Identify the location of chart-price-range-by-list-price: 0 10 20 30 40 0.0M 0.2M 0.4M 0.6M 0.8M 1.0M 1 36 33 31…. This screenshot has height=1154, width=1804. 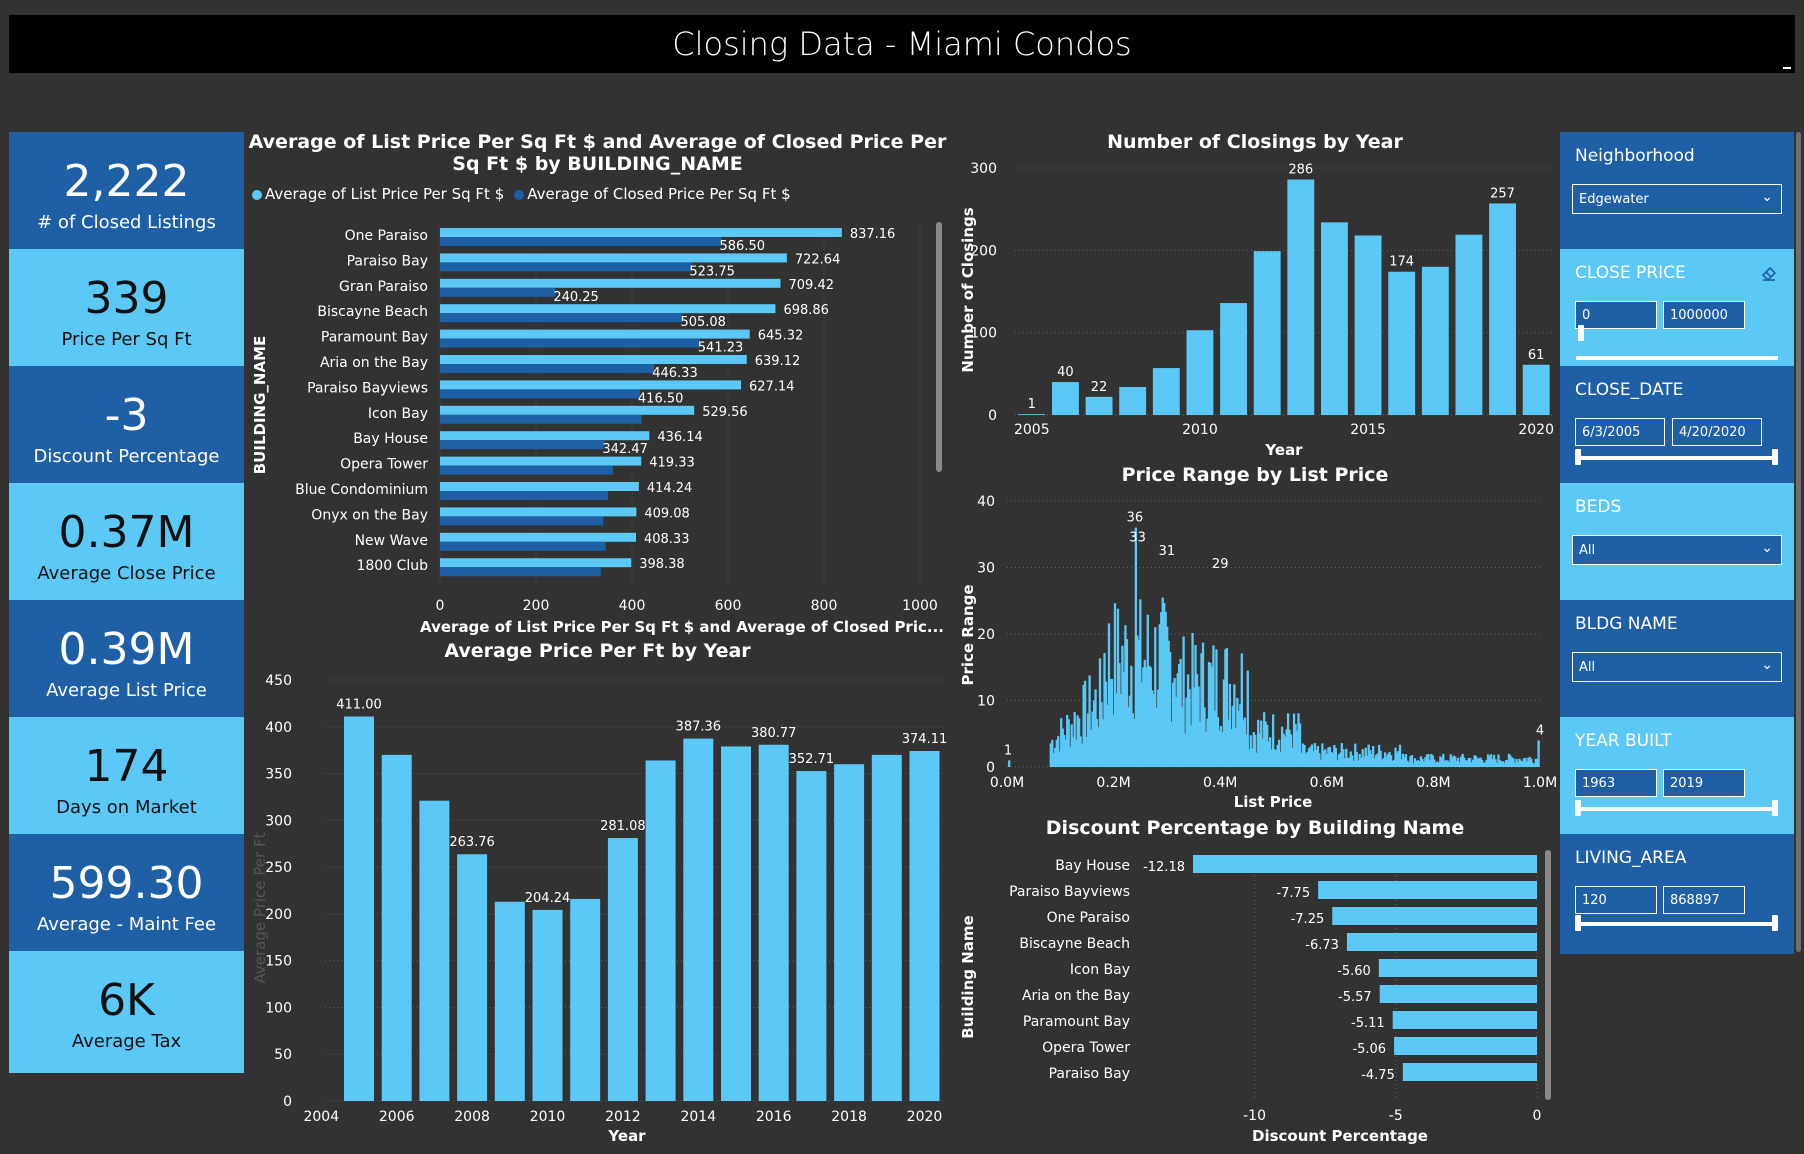
(1257, 650).